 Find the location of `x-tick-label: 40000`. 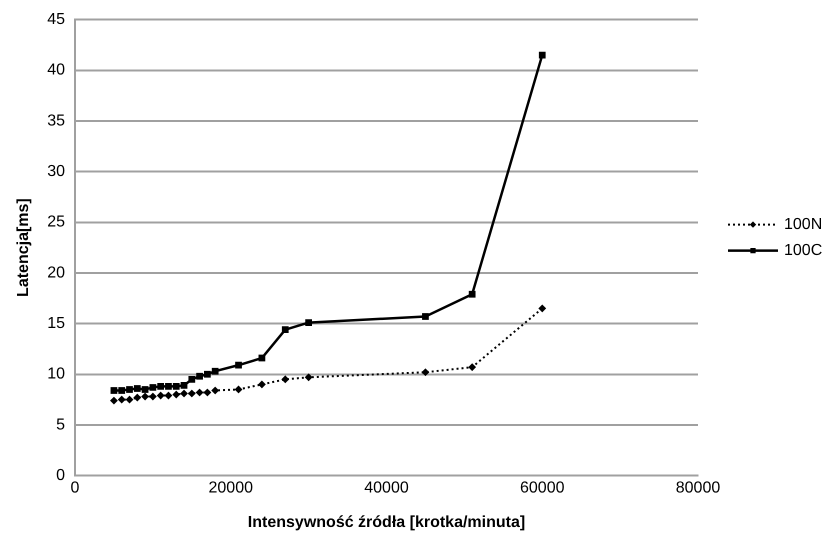

x-tick-label: 40000 is located at coordinates (386, 488).